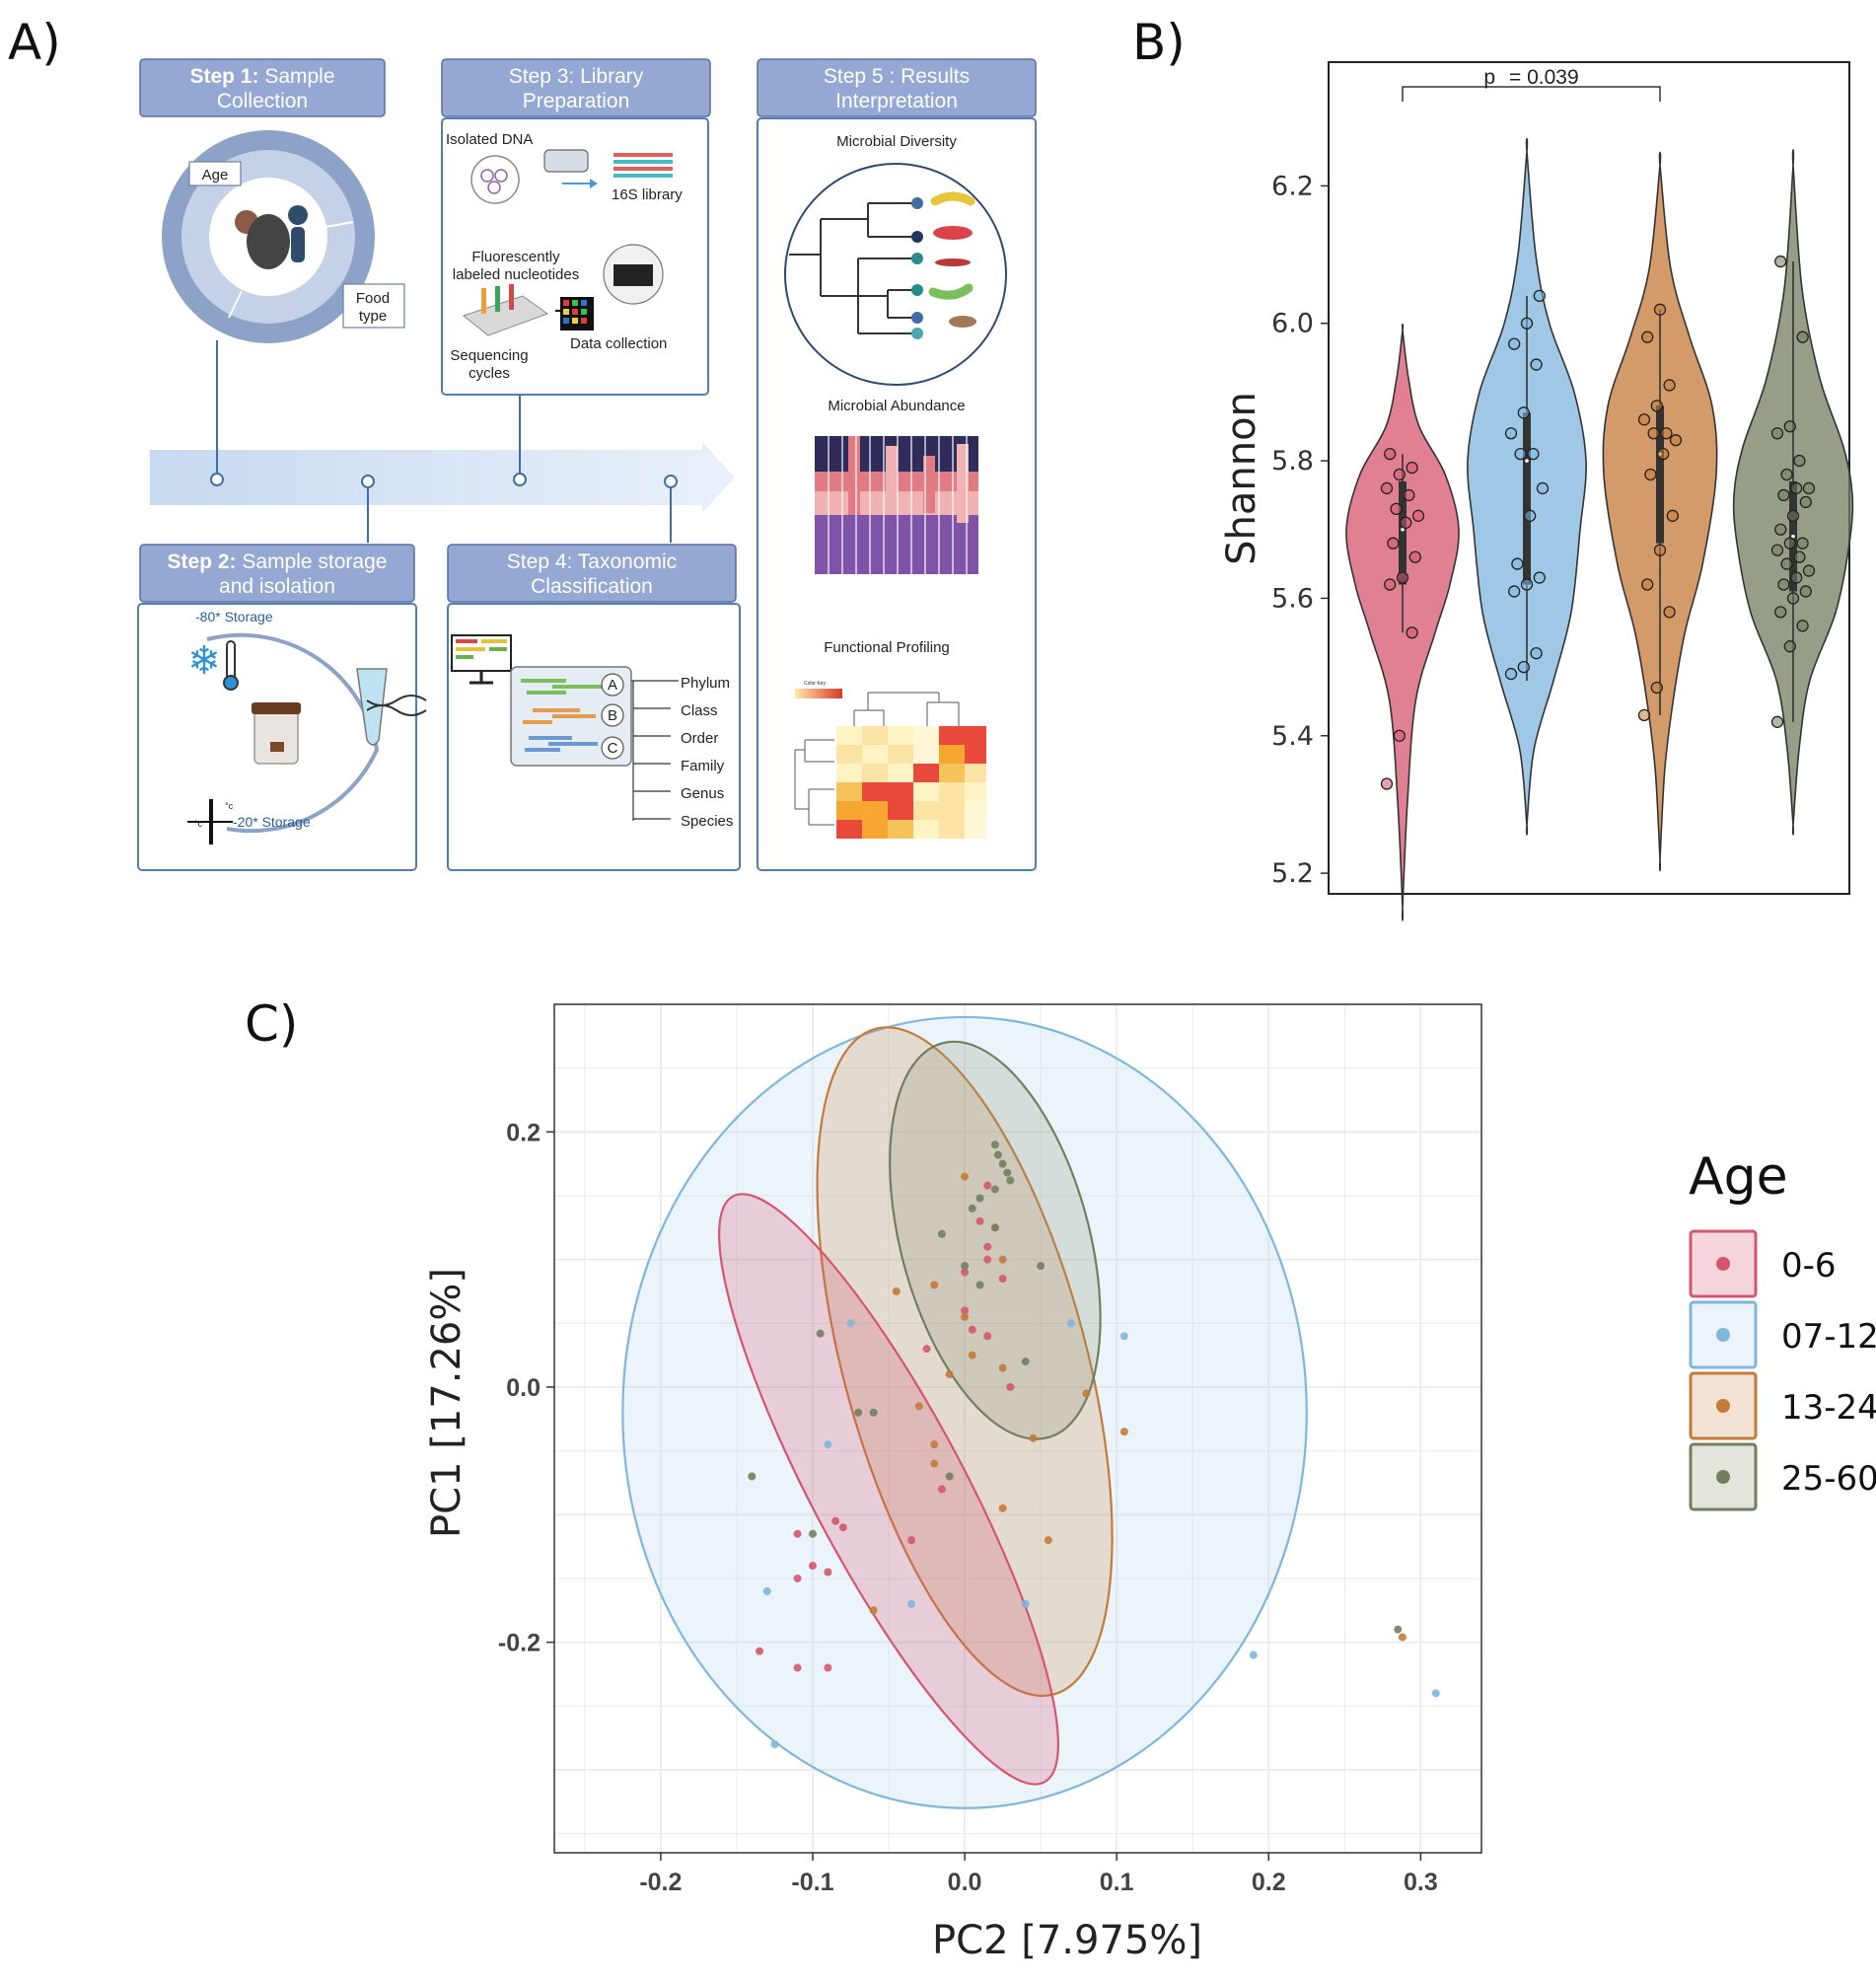  I want to click on legend-dot, so click(1723, 1477).